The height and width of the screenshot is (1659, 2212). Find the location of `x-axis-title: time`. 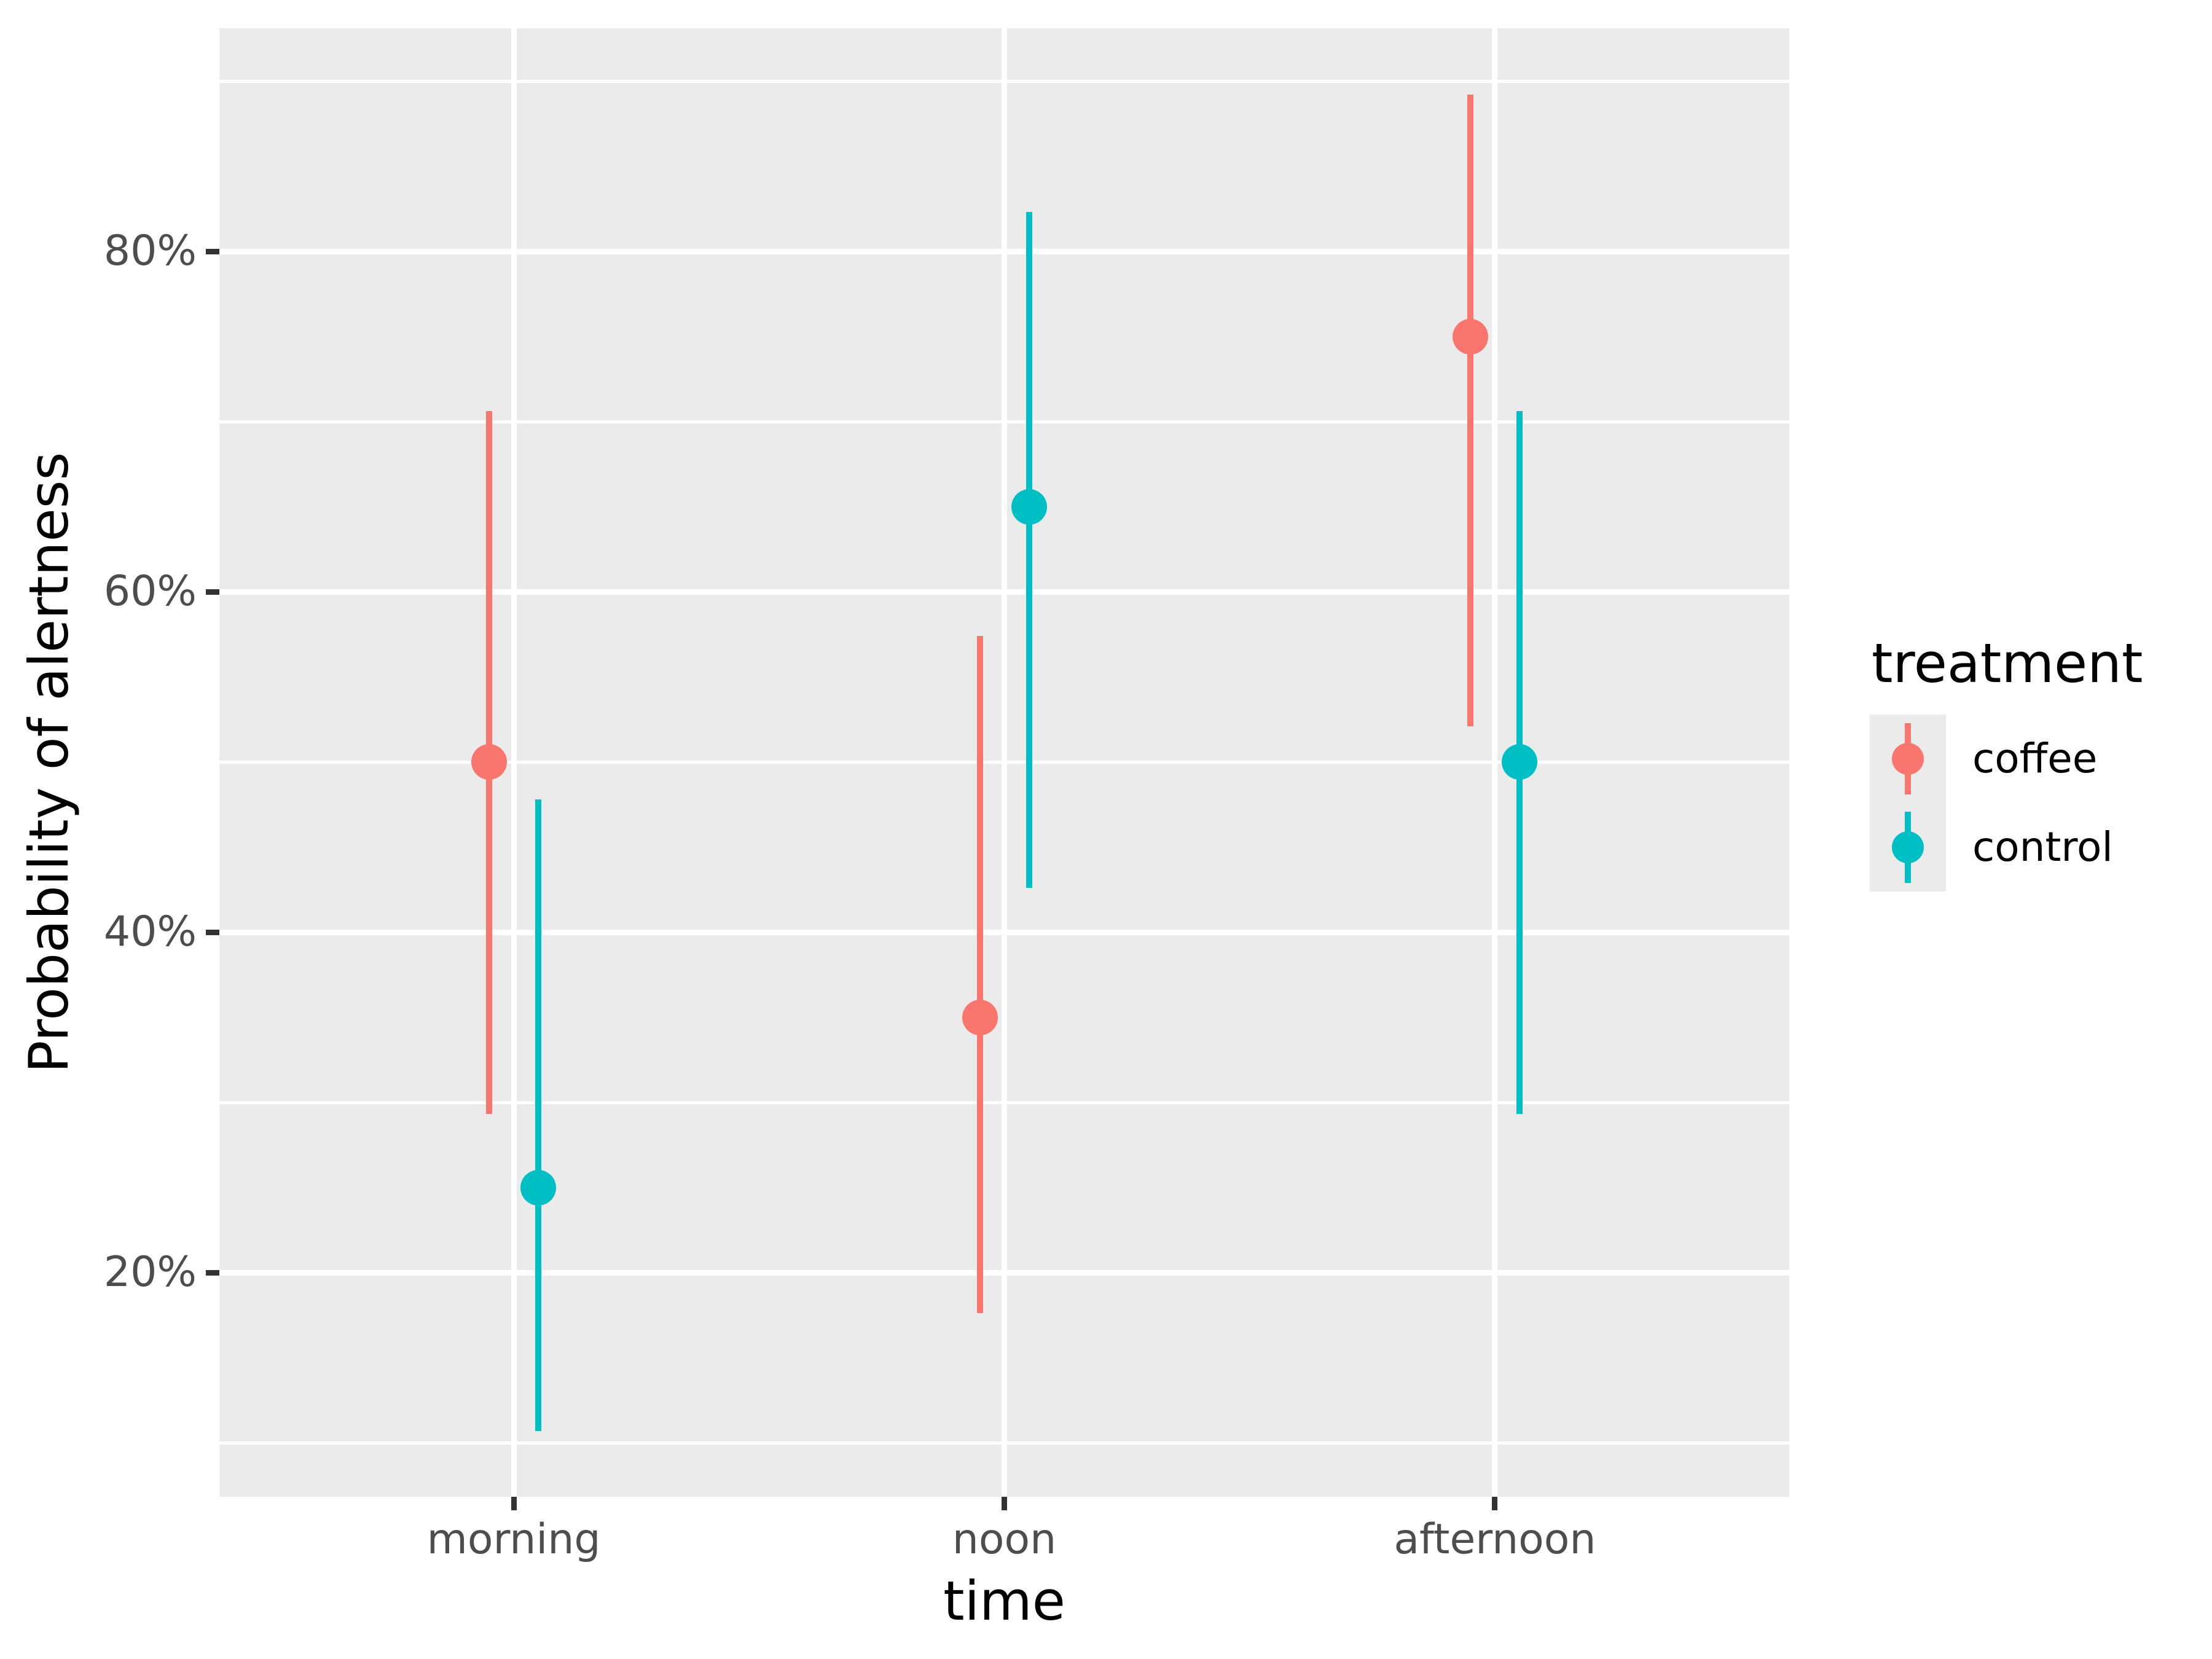

x-axis-title: time is located at coordinates (1004, 1601).